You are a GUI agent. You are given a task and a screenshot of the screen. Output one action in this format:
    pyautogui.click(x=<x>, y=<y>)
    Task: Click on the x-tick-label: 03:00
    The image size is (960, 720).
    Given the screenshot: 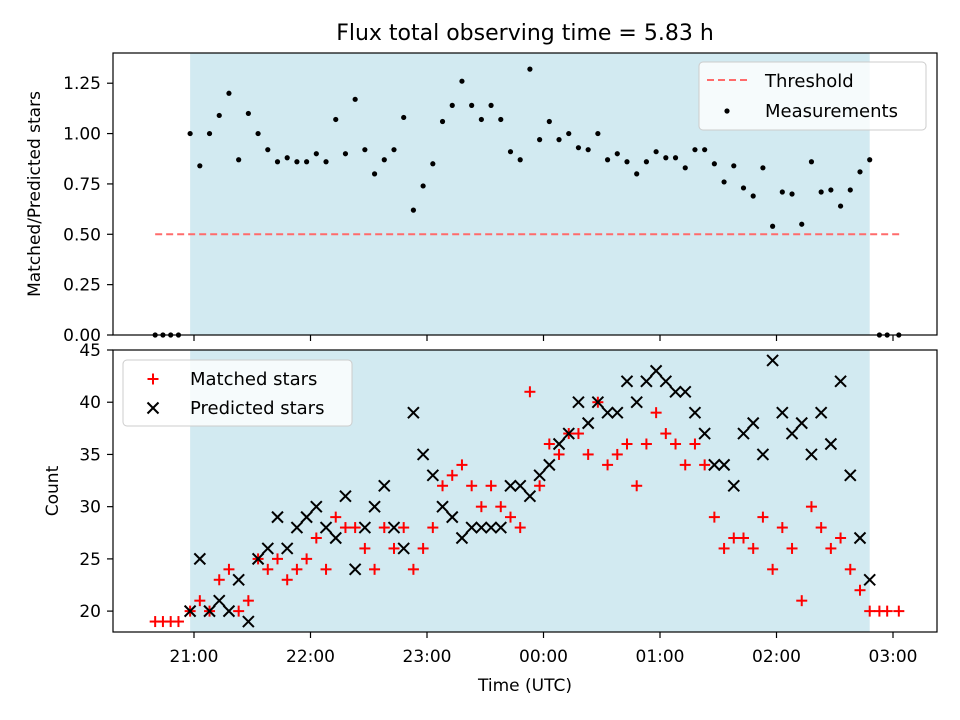 What is the action you would take?
    pyautogui.click(x=893, y=657)
    